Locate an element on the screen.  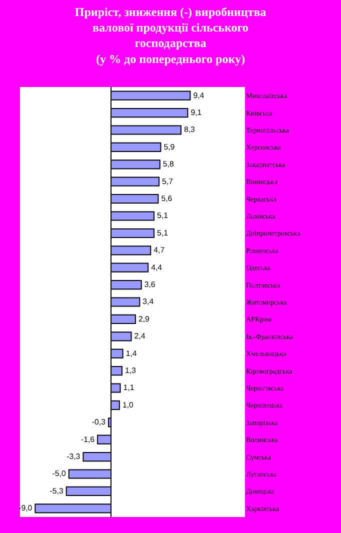
data-label: 9,4 is located at coordinates (199, 95).